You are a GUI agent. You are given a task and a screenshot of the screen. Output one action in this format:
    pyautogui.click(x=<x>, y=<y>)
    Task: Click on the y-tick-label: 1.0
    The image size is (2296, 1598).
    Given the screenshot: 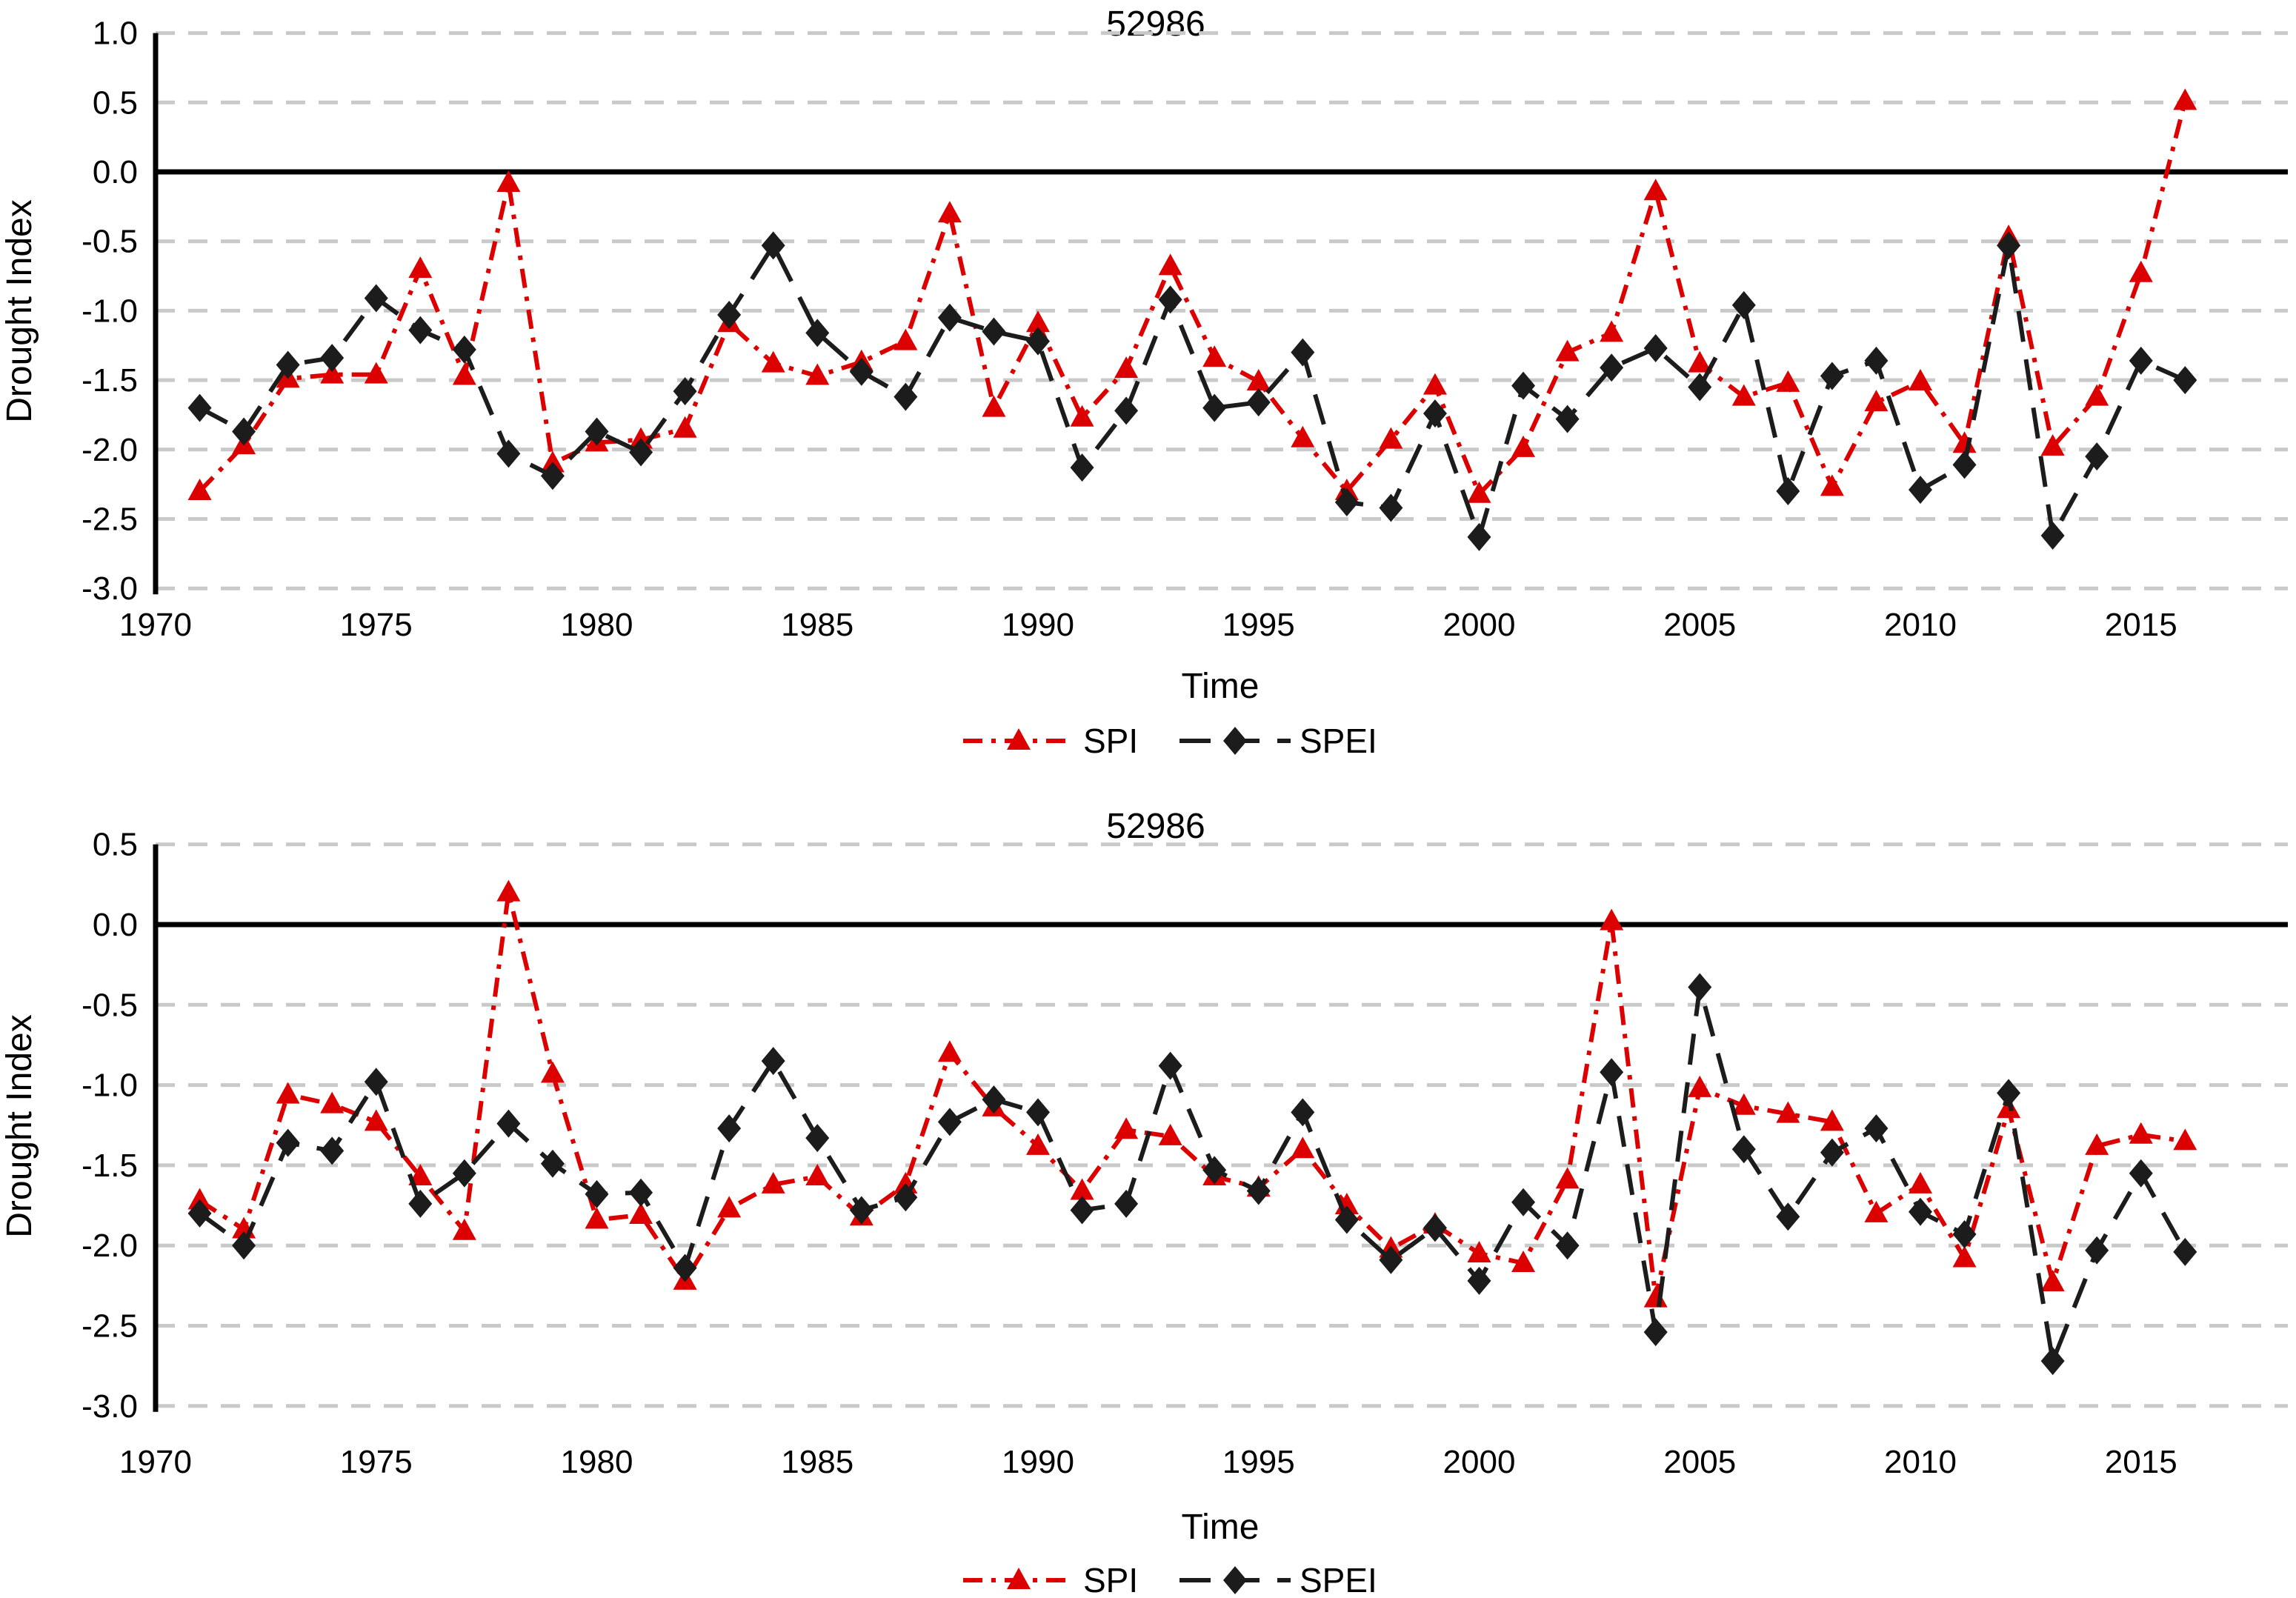 What is the action you would take?
    pyautogui.click(x=116, y=34)
    